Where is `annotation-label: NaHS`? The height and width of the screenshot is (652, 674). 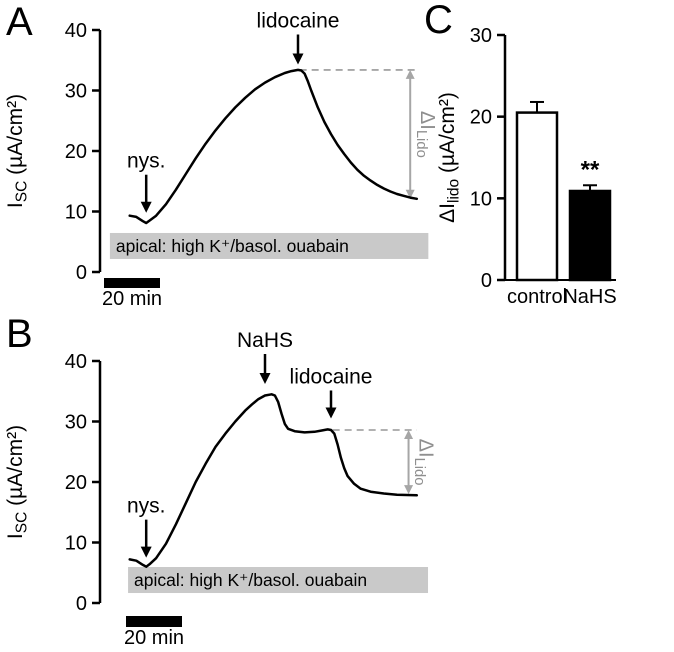 annotation-label: NaHS is located at coordinates (265, 340).